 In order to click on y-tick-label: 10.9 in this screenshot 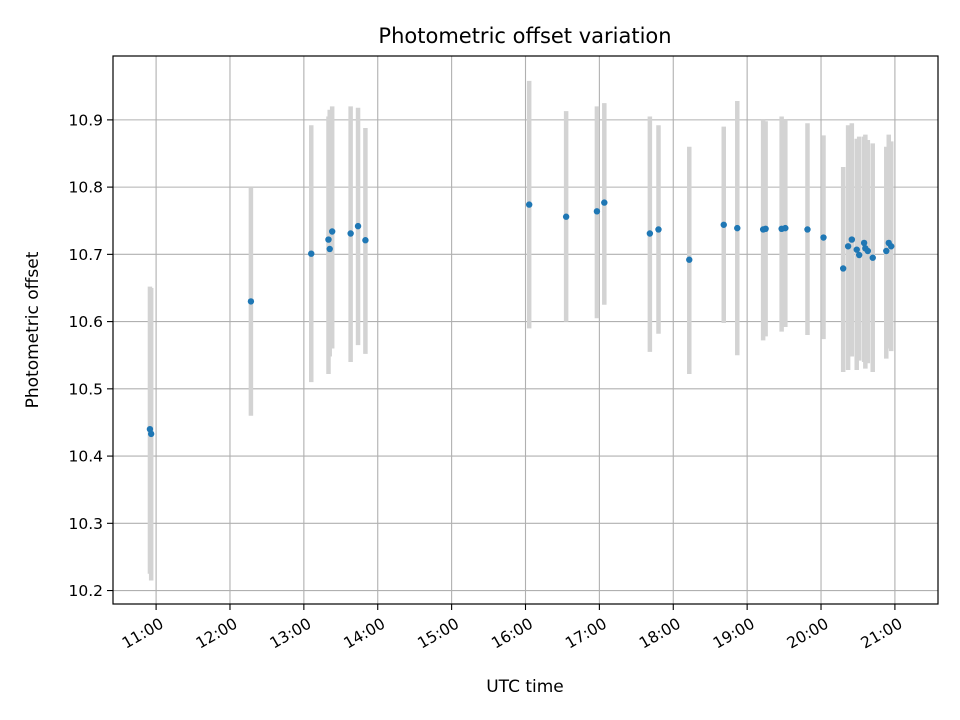, I will do `click(85, 120)`.